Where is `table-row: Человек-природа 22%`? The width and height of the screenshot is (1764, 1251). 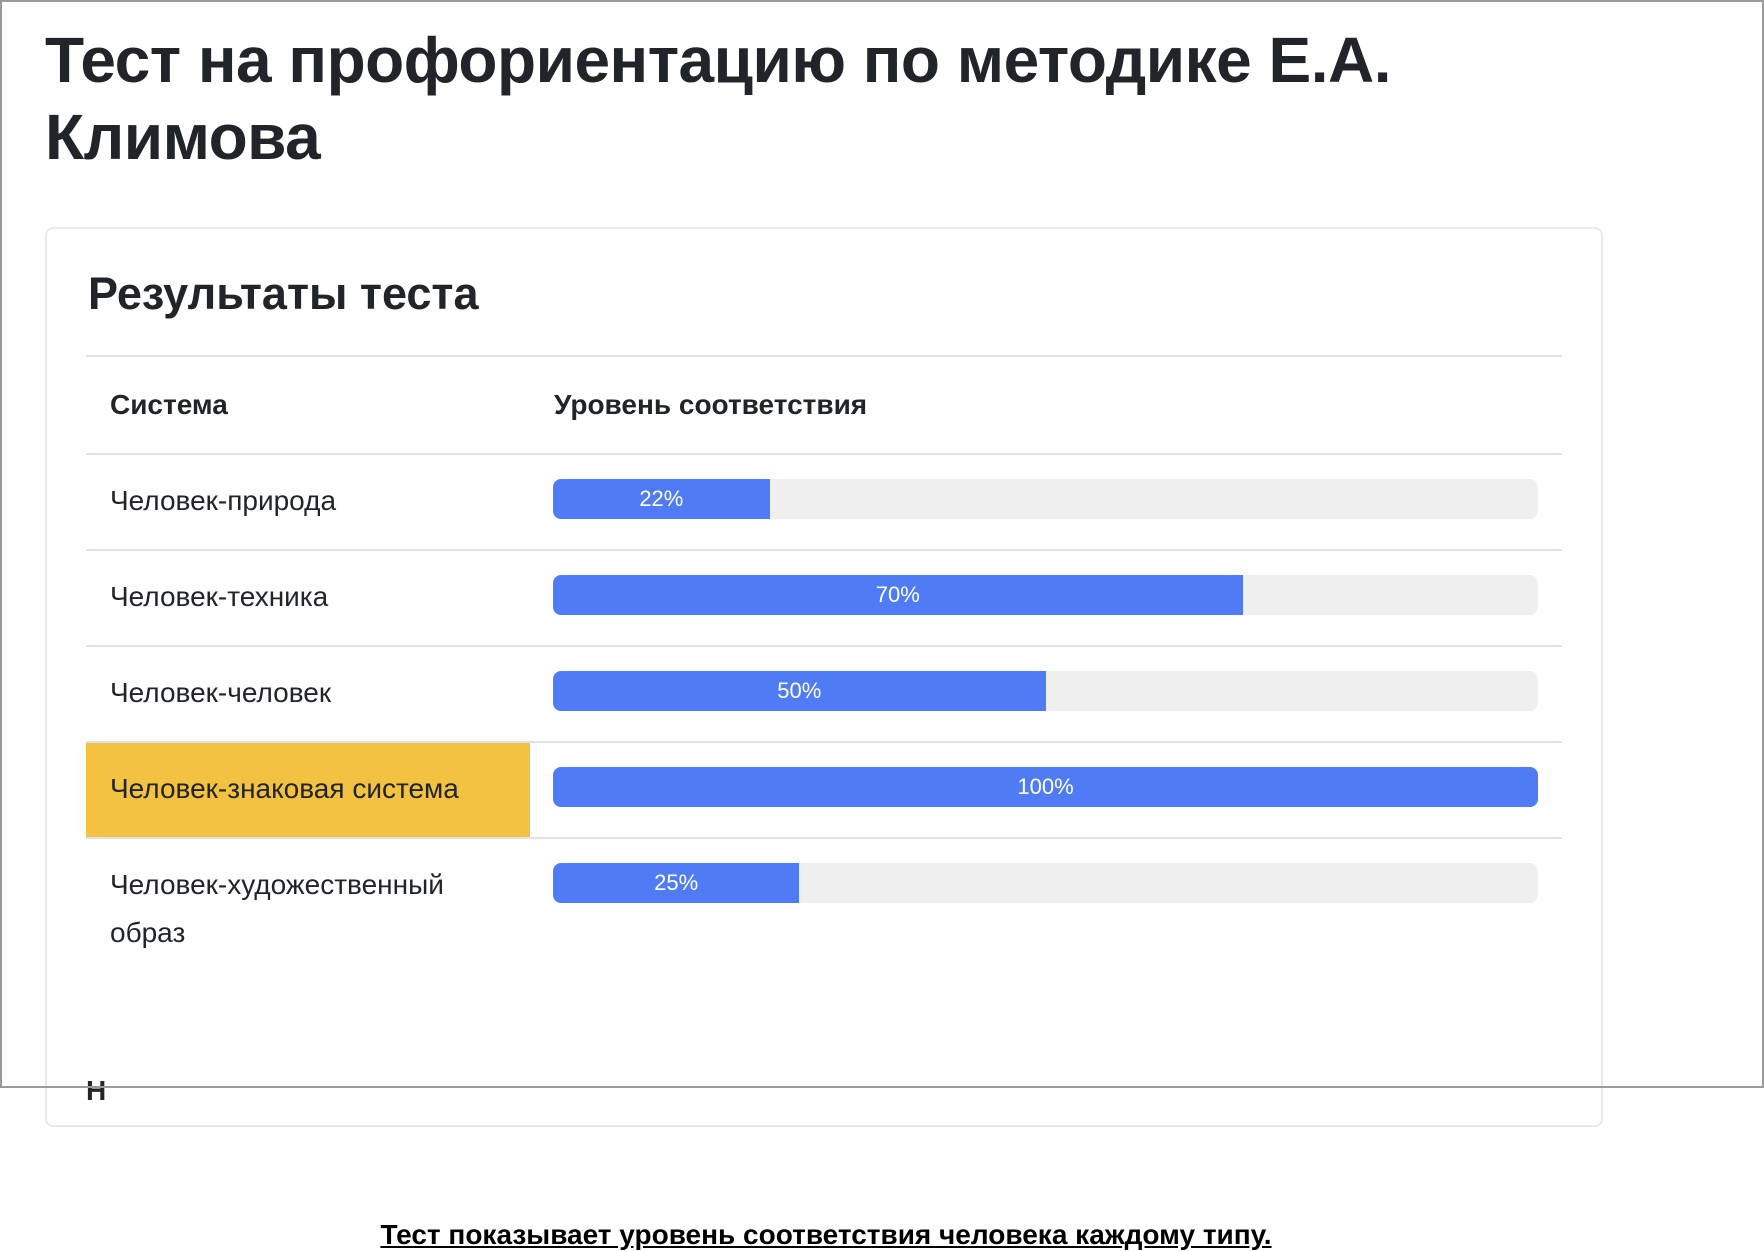
table-row: Человек-природа 22% is located at coordinates (824, 501).